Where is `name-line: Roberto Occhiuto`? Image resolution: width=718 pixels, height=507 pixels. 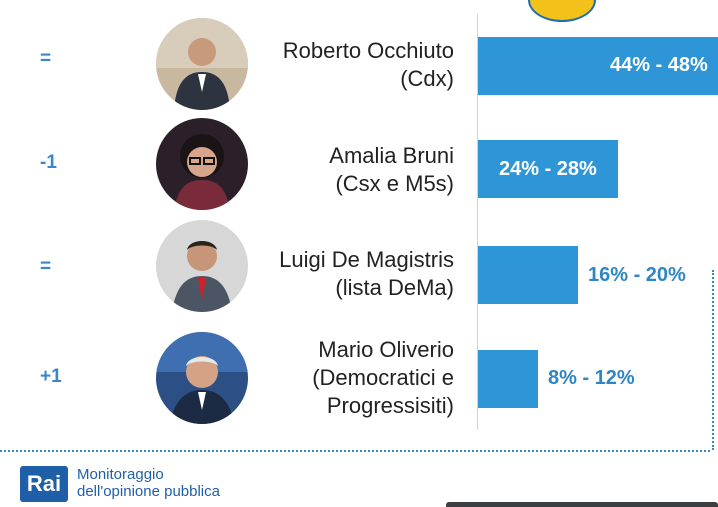 name-line: Roberto Occhiuto is located at coordinates (368, 50).